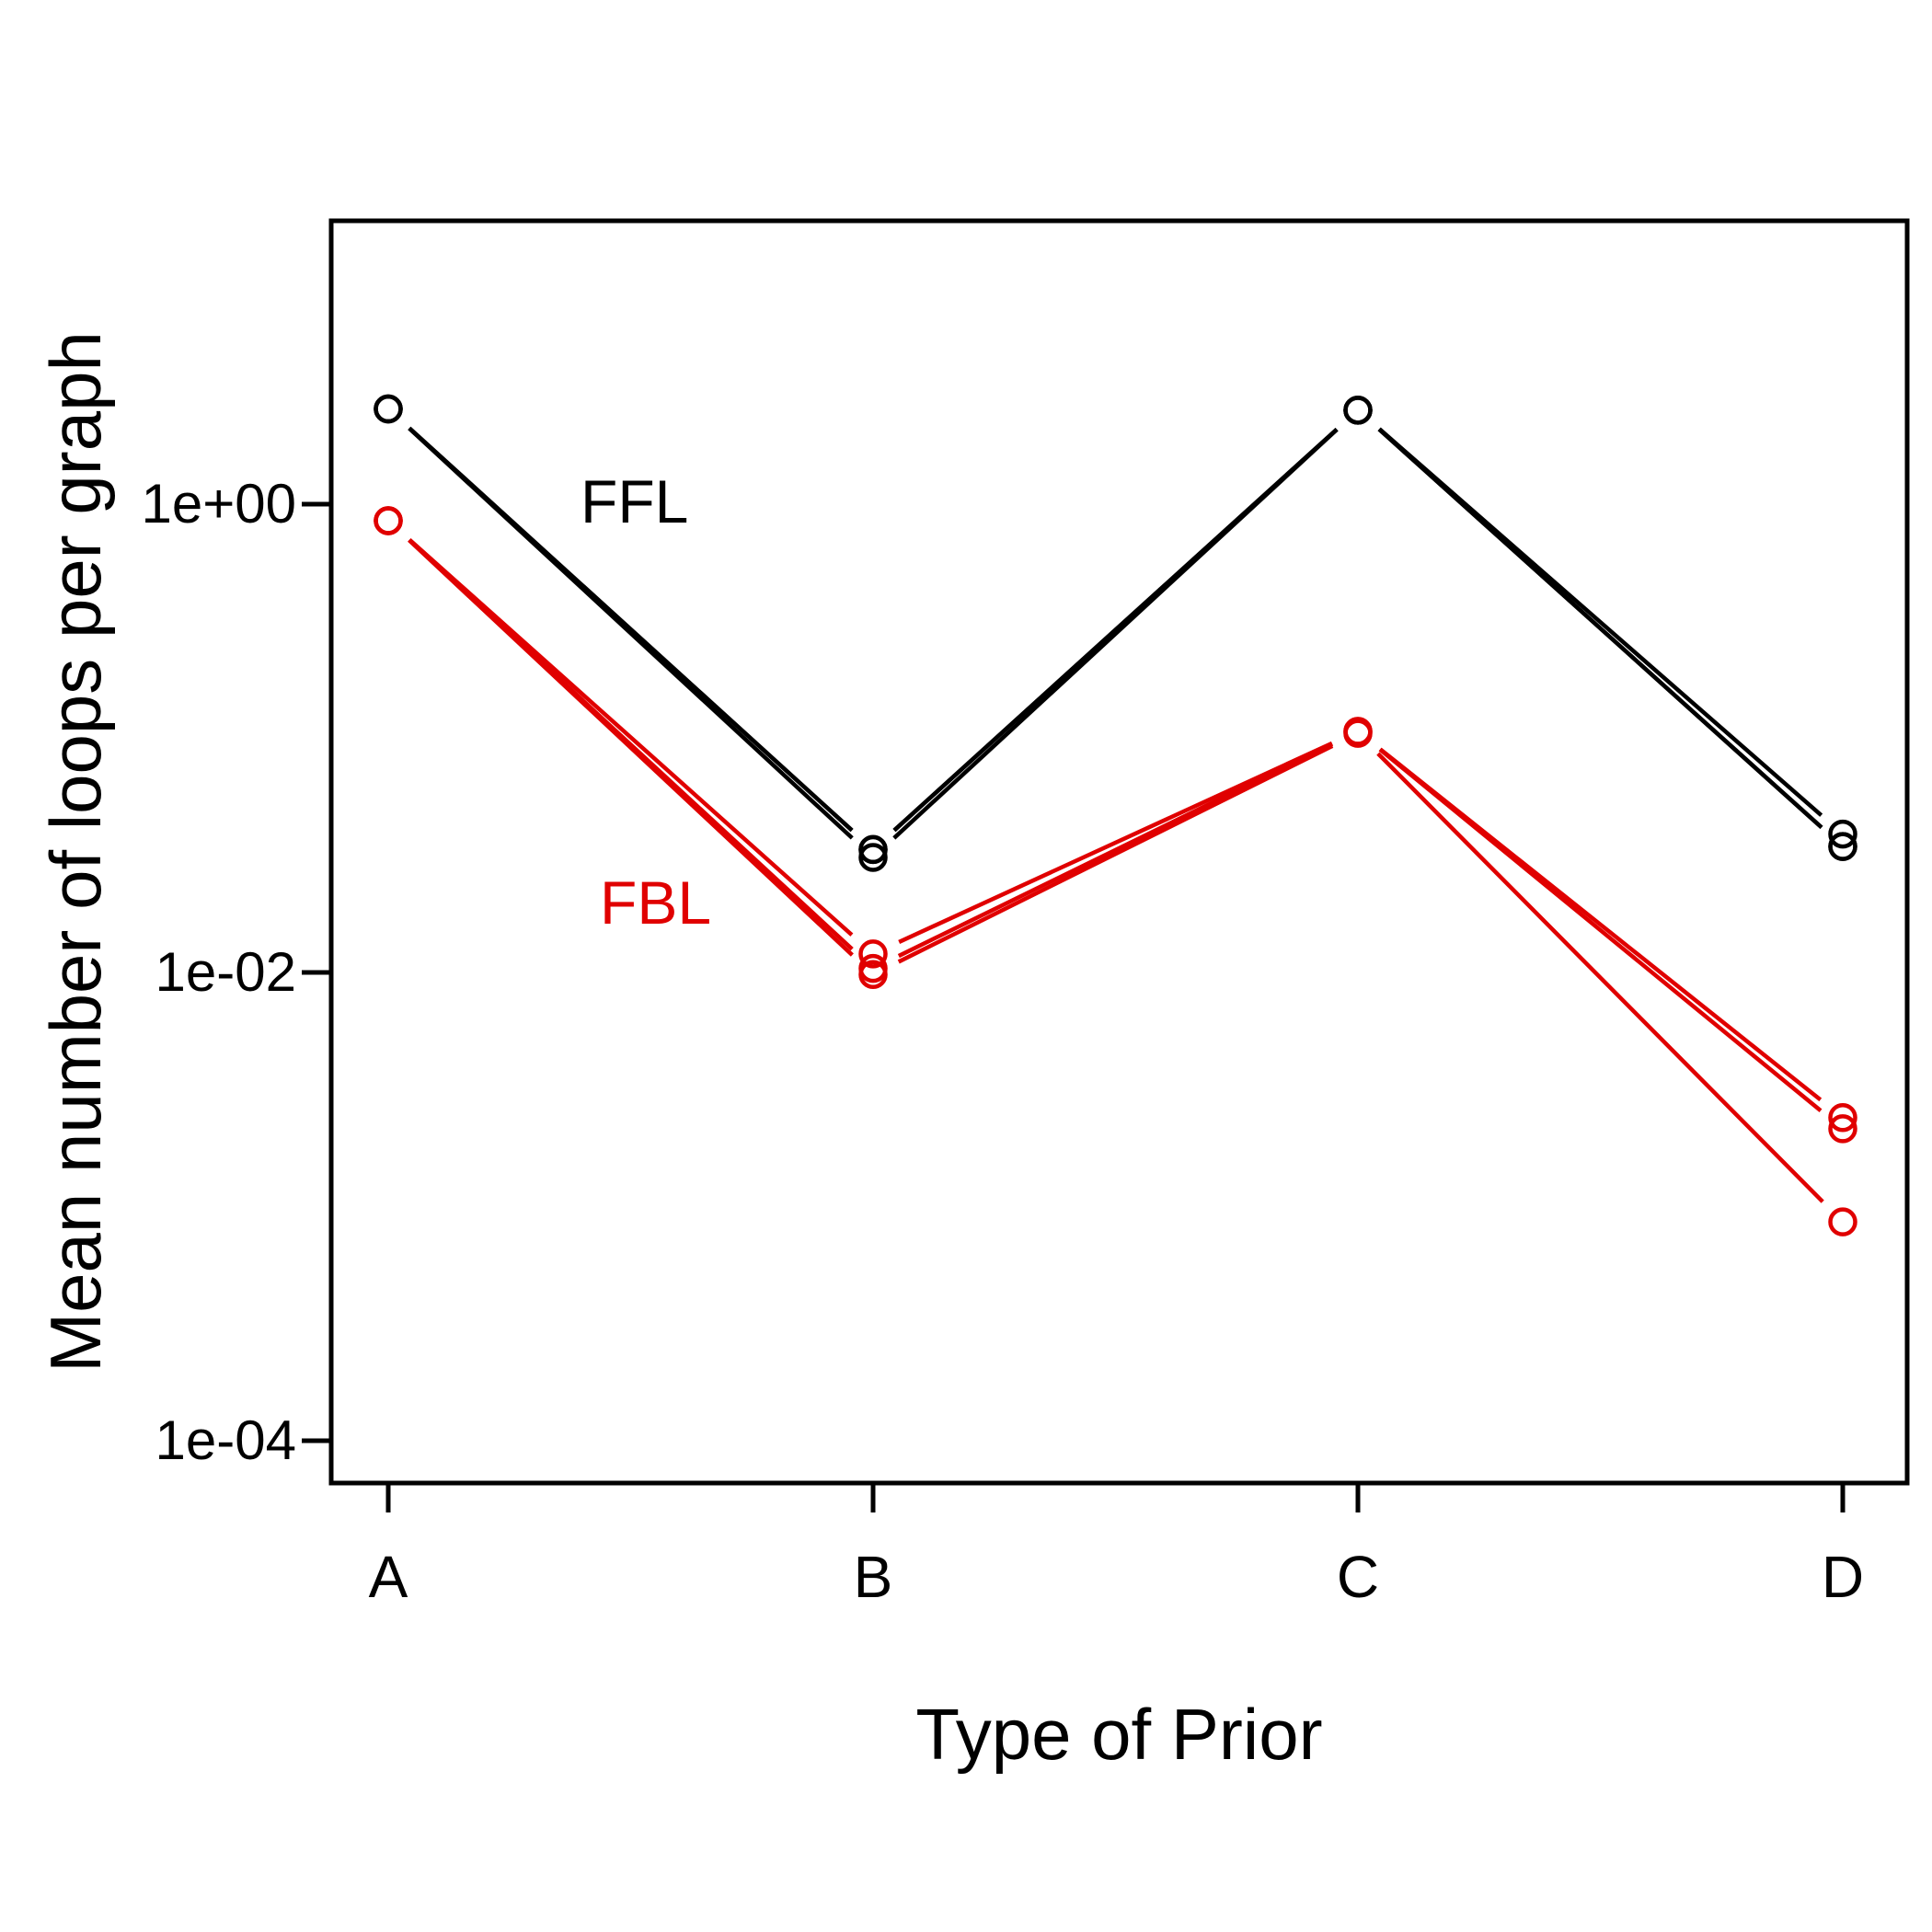  What do you see at coordinates (1358, 1577) in the screenshot?
I see `x-tick-label-c: C` at bounding box center [1358, 1577].